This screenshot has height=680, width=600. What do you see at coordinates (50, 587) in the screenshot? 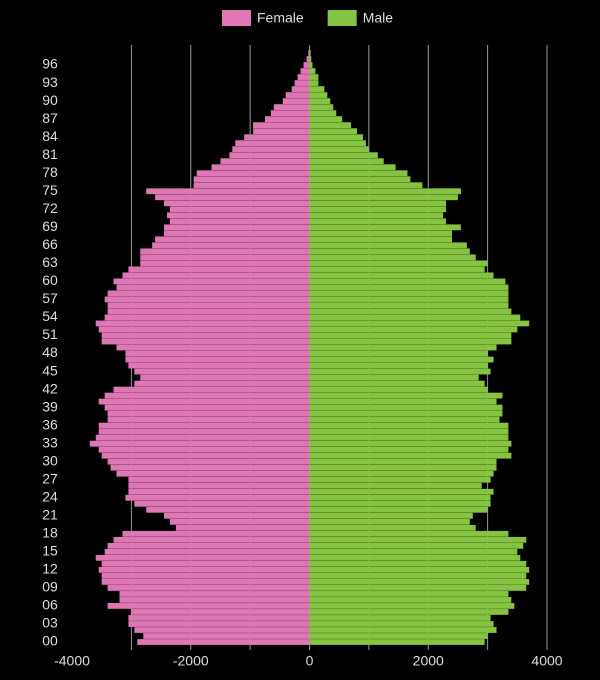
I see `y-tick-label: 09` at bounding box center [50, 587].